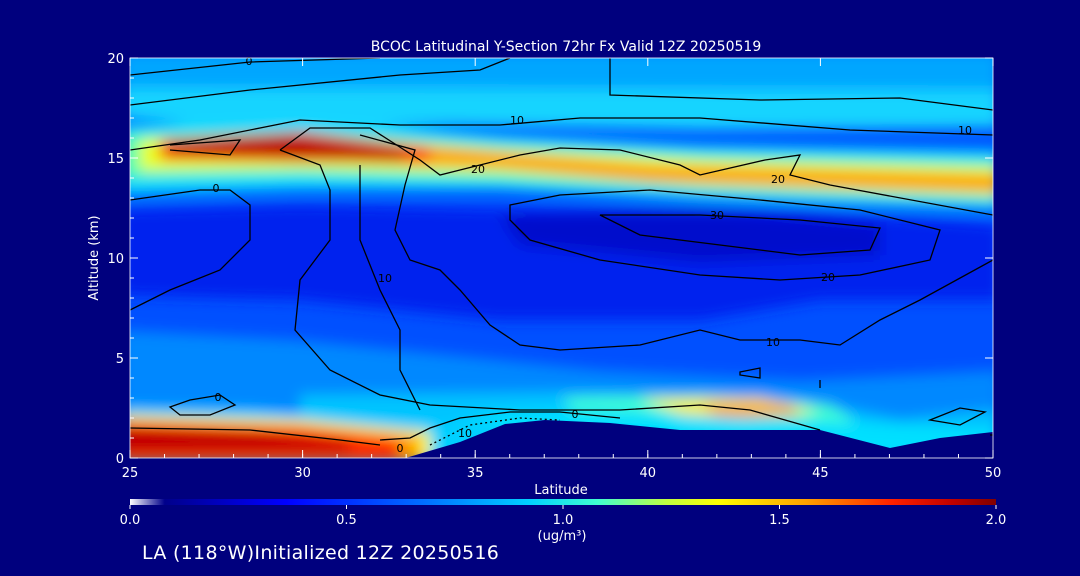 The height and width of the screenshot is (576, 1080). I want to click on colorbar, so click(563, 502).